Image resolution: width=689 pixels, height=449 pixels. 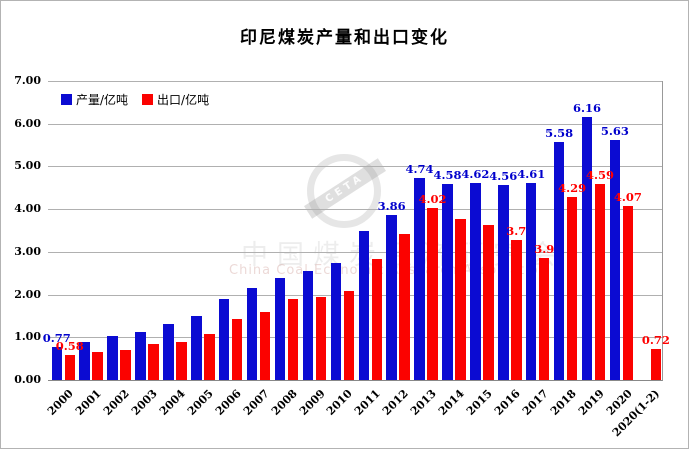 I want to click on bar-value-label: 0.58, so click(x=69, y=346).